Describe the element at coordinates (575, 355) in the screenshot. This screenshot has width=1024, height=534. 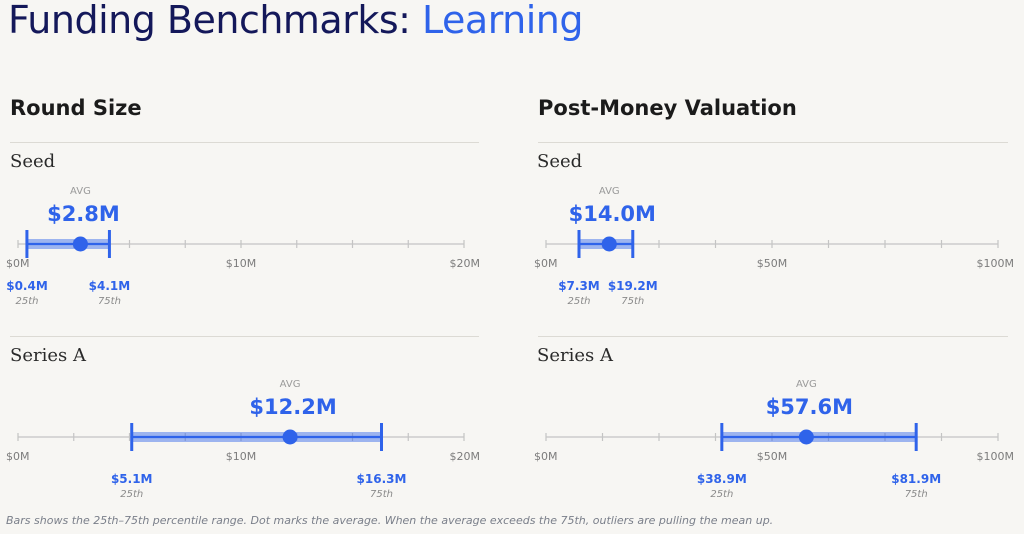
I see `row-label-valuation-series-a: Series A` at that location.